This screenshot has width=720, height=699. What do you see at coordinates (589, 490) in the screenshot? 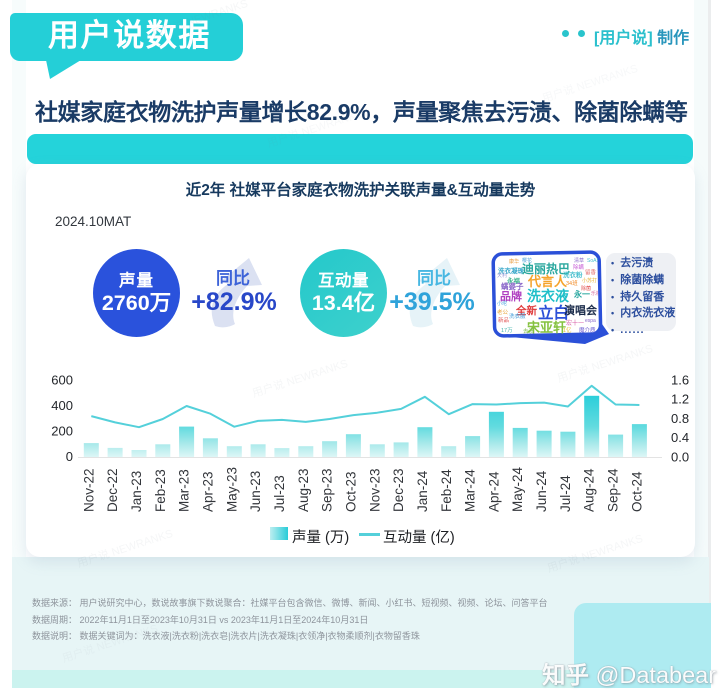
I see `svg-text: Aug-24` at bounding box center [589, 490].